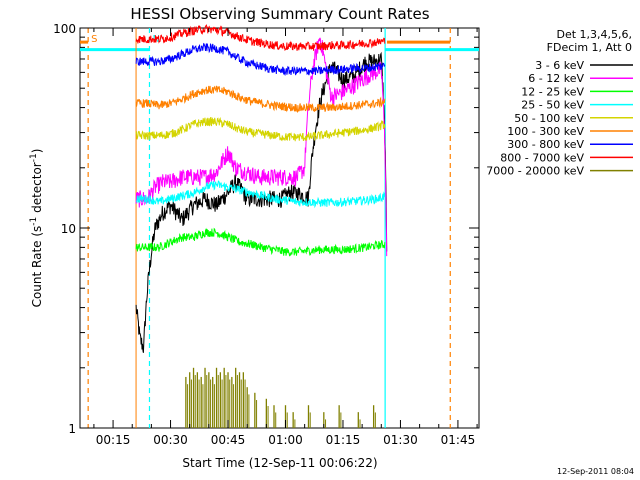 The width and height of the screenshot is (640, 480). I want to click on legend-label: 300 - 800 keV, so click(545, 144).